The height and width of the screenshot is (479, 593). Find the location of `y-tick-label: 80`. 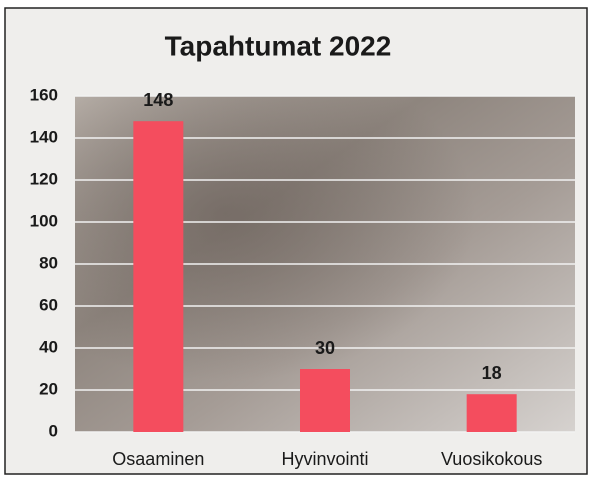

y-tick-label: 80 is located at coordinates (48, 262).